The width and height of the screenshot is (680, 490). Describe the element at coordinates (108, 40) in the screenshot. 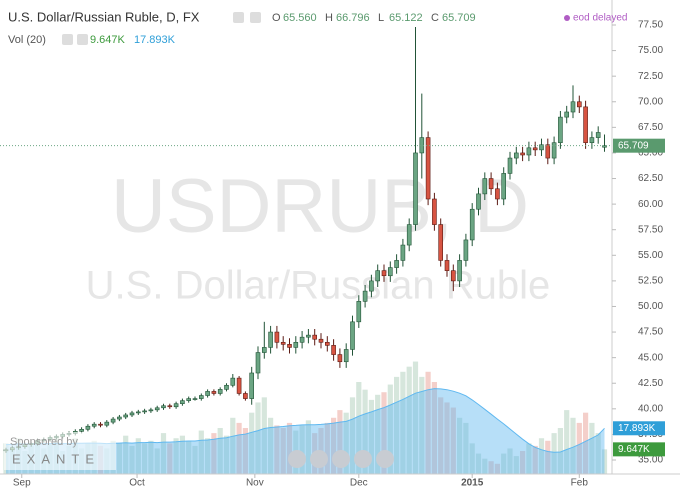

I see `volume-value: 9.647K` at that location.